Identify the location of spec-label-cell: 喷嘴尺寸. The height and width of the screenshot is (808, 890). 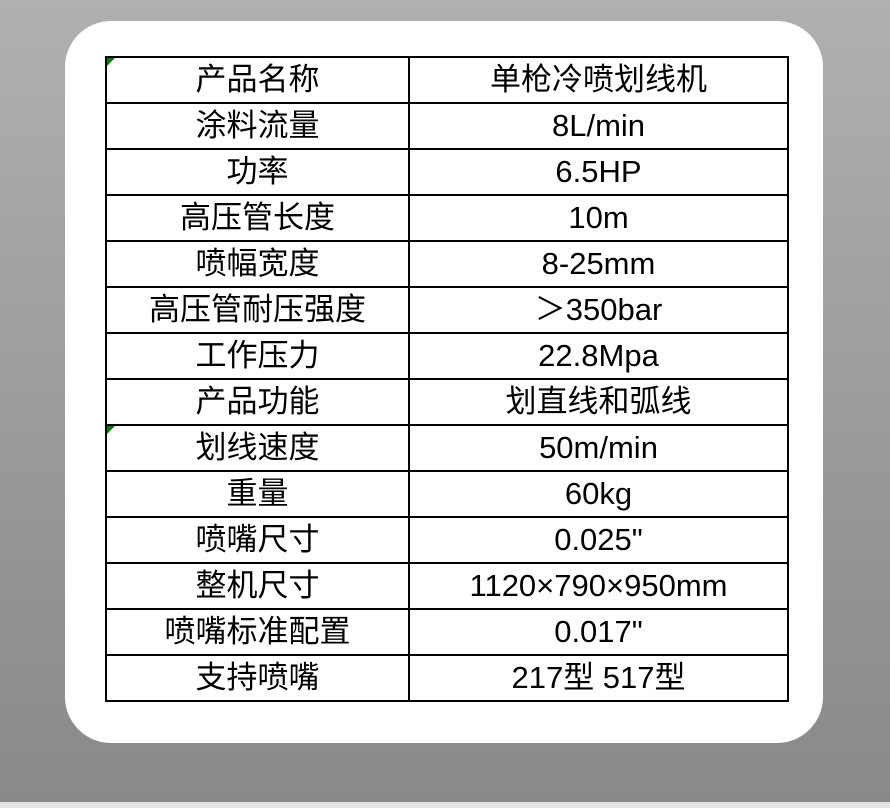
(257, 540).